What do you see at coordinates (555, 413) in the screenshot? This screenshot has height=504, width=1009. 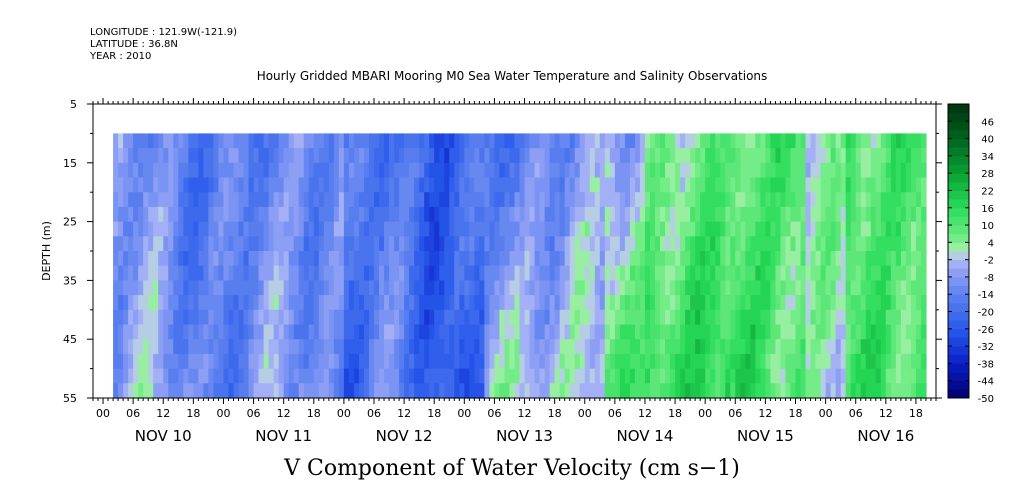 I see `x-tick-label: 18` at bounding box center [555, 413].